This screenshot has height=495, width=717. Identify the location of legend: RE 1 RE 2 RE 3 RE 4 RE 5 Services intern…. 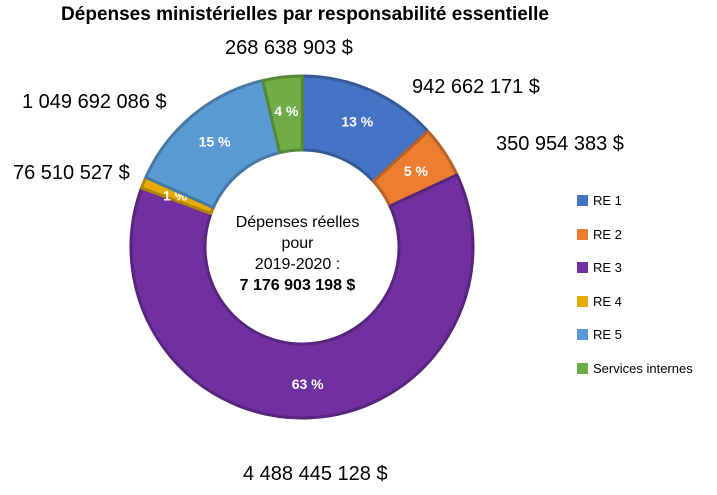
(635, 284).